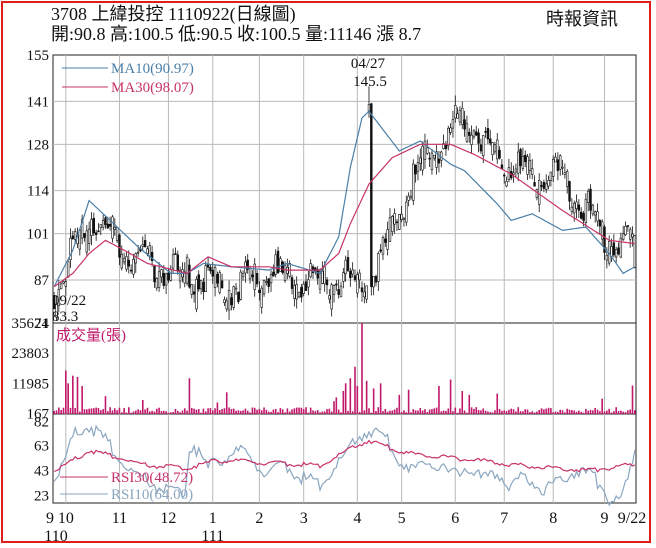 The width and height of the screenshot is (656, 548). Describe the element at coordinates (41, 471) in the screenshot. I see `rsi-y-tick: 43` at that location.